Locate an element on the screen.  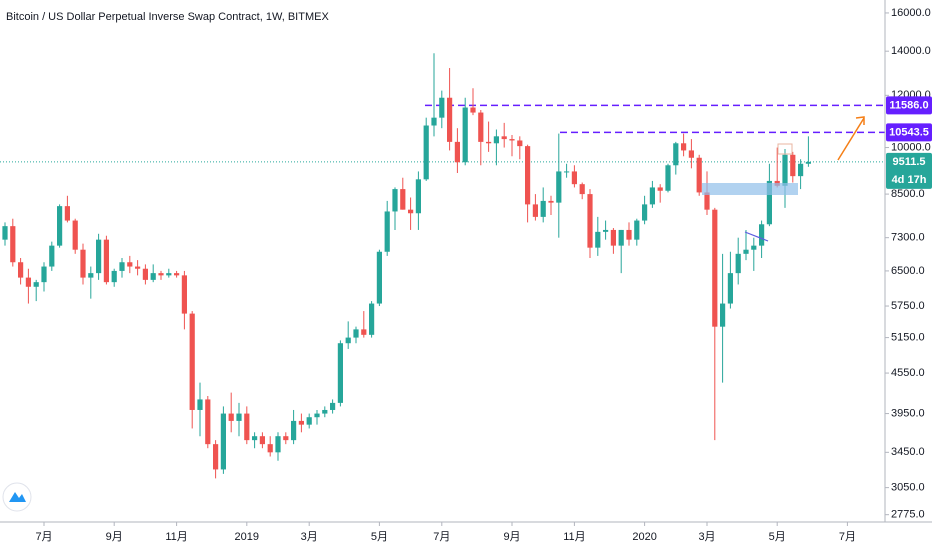
y-tick-label: 6500.0 is located at coordinates (908, 271).